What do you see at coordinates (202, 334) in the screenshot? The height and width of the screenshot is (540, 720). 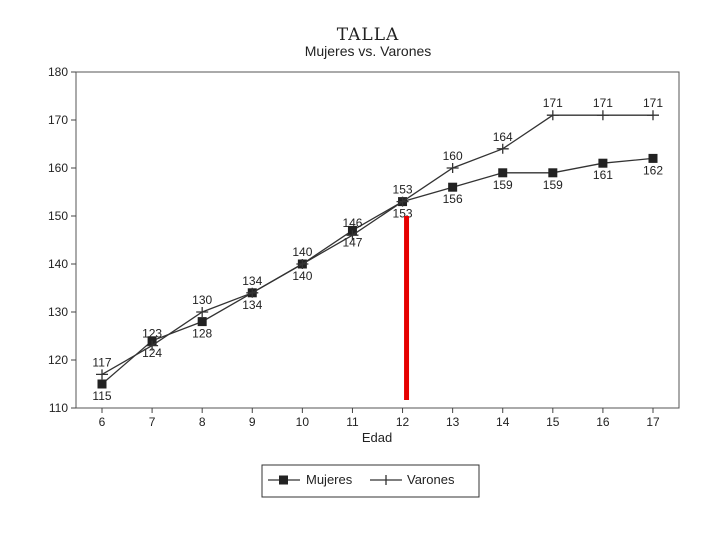 I see `data-label-mujeres: 128` at bounding box center [202, 334].